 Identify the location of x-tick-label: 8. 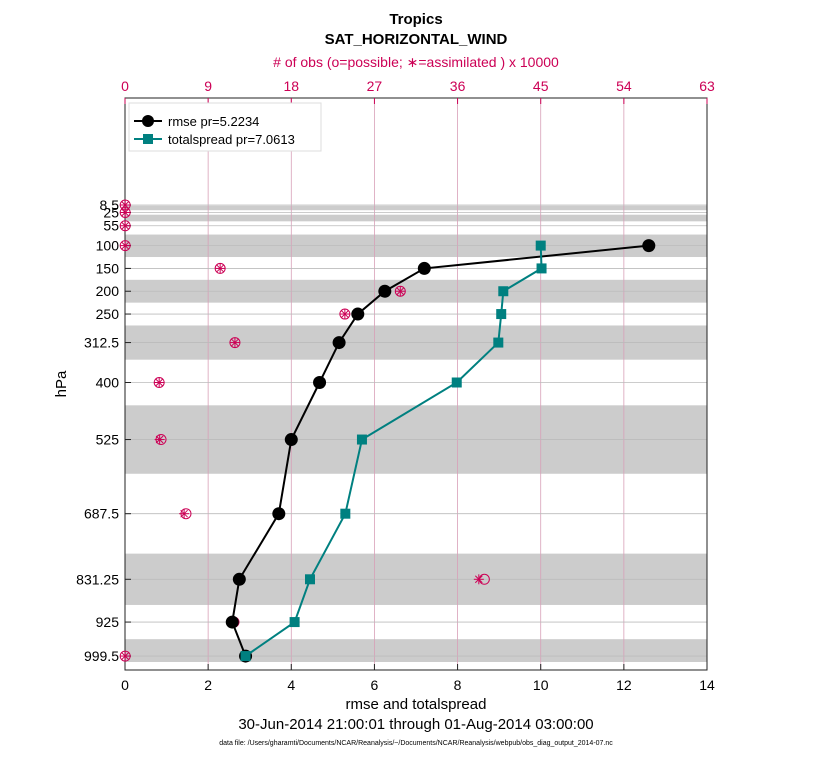
(458, 685).